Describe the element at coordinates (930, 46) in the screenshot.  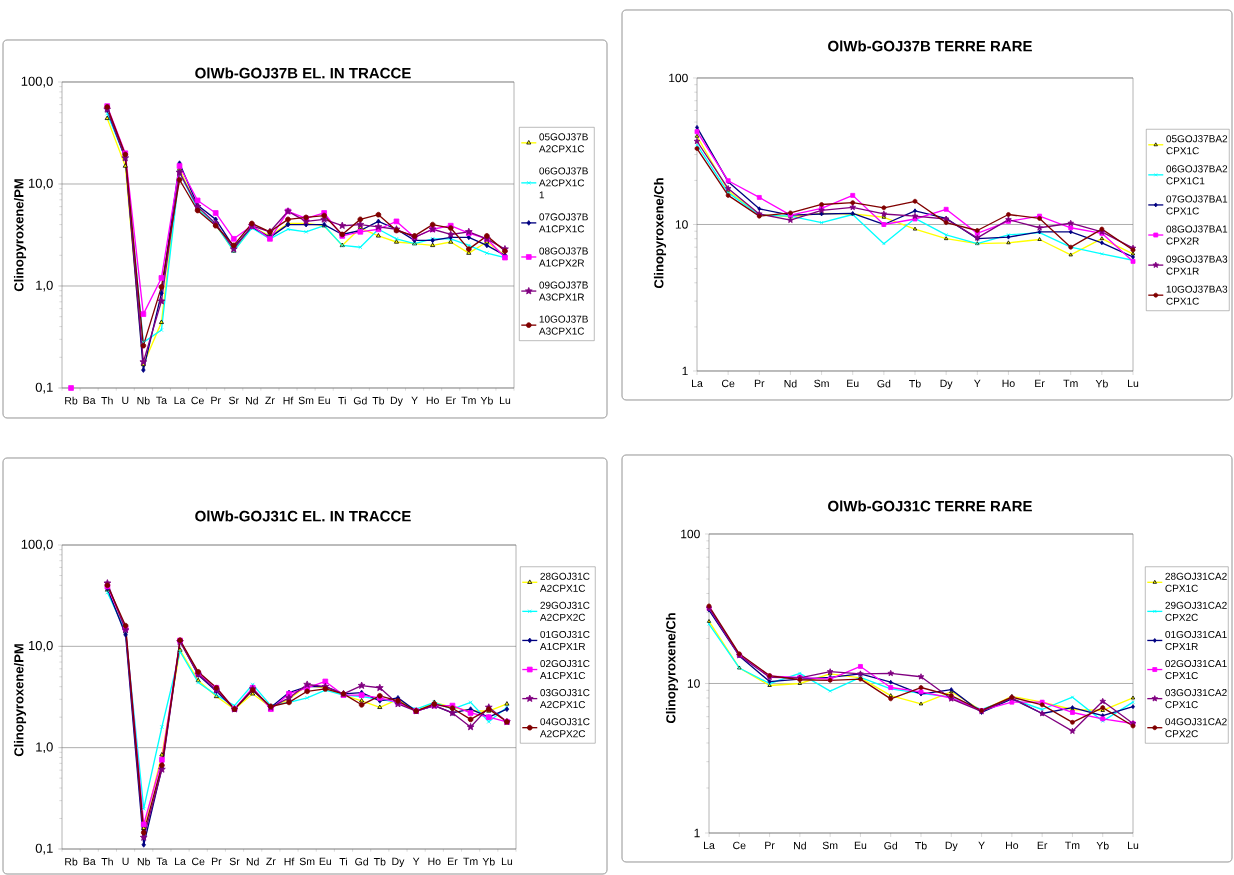
I see `chart-title: OlWb-GOJ37B TERRE RARE` at that location.